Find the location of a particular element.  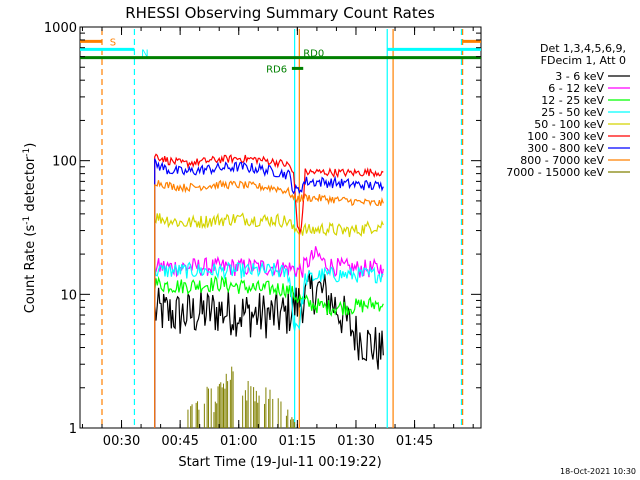

x-tick-label-1: 00:45 is located at coordinates (179, 441).